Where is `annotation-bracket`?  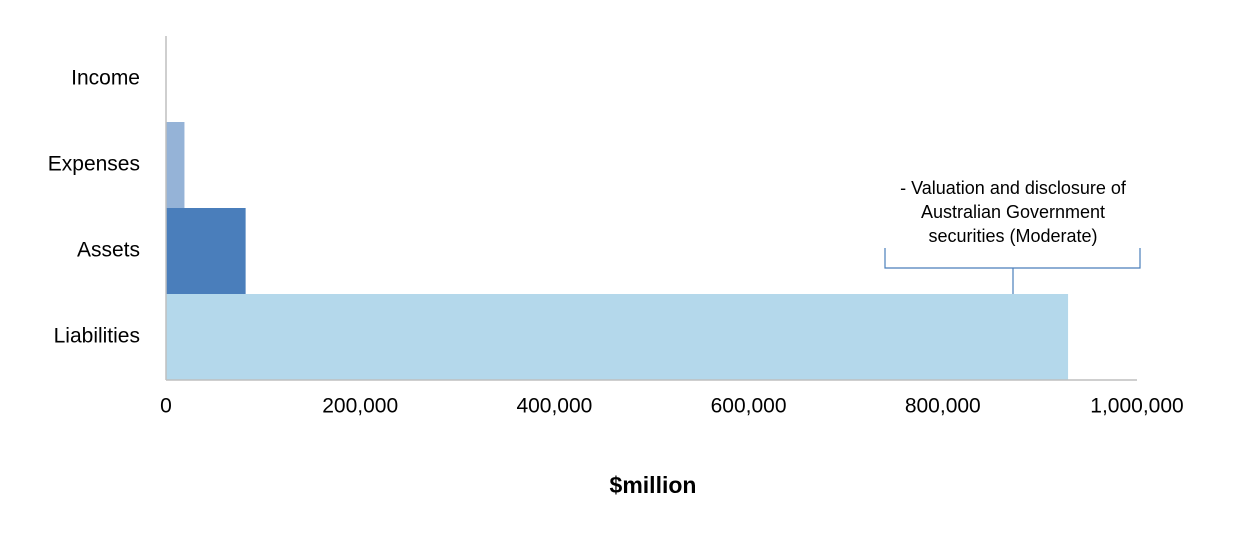
annotation-bracket is located at coordinates (1012, 271).